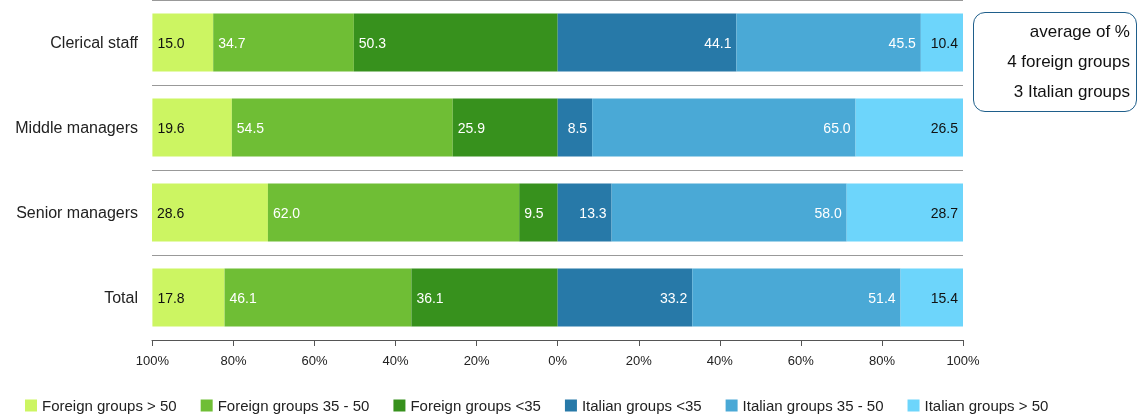 The width and height of the screenshot is (1144, 418). Describe the element at coordinates (813, 405) in the screenshot. I see `legend-label: Italian groups 35 - 50` at that location.